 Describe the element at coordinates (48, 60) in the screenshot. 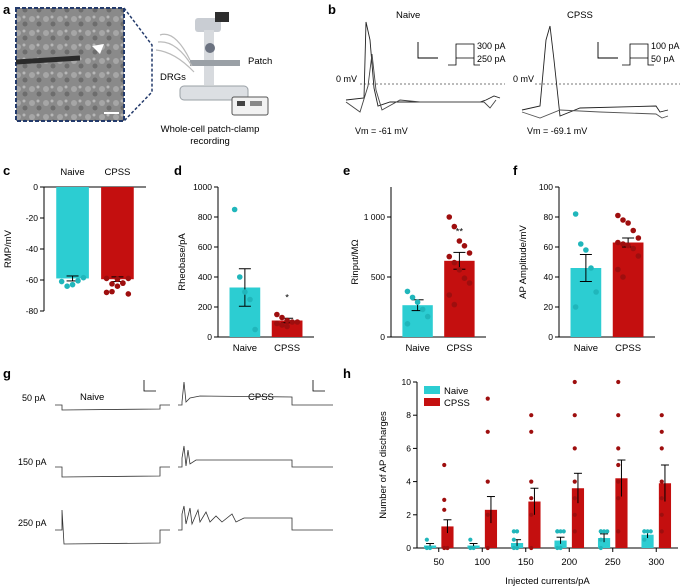

I see `pipette` at that location.